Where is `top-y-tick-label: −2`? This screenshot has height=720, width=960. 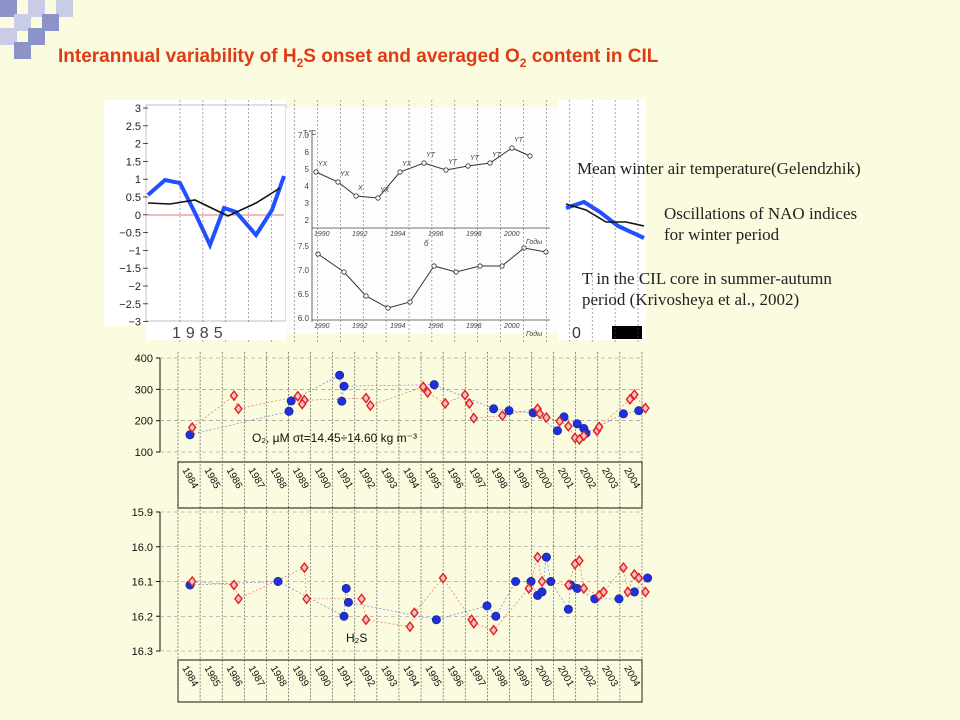 top-y-tick-label: −2 is located at coordinates (134, 287).